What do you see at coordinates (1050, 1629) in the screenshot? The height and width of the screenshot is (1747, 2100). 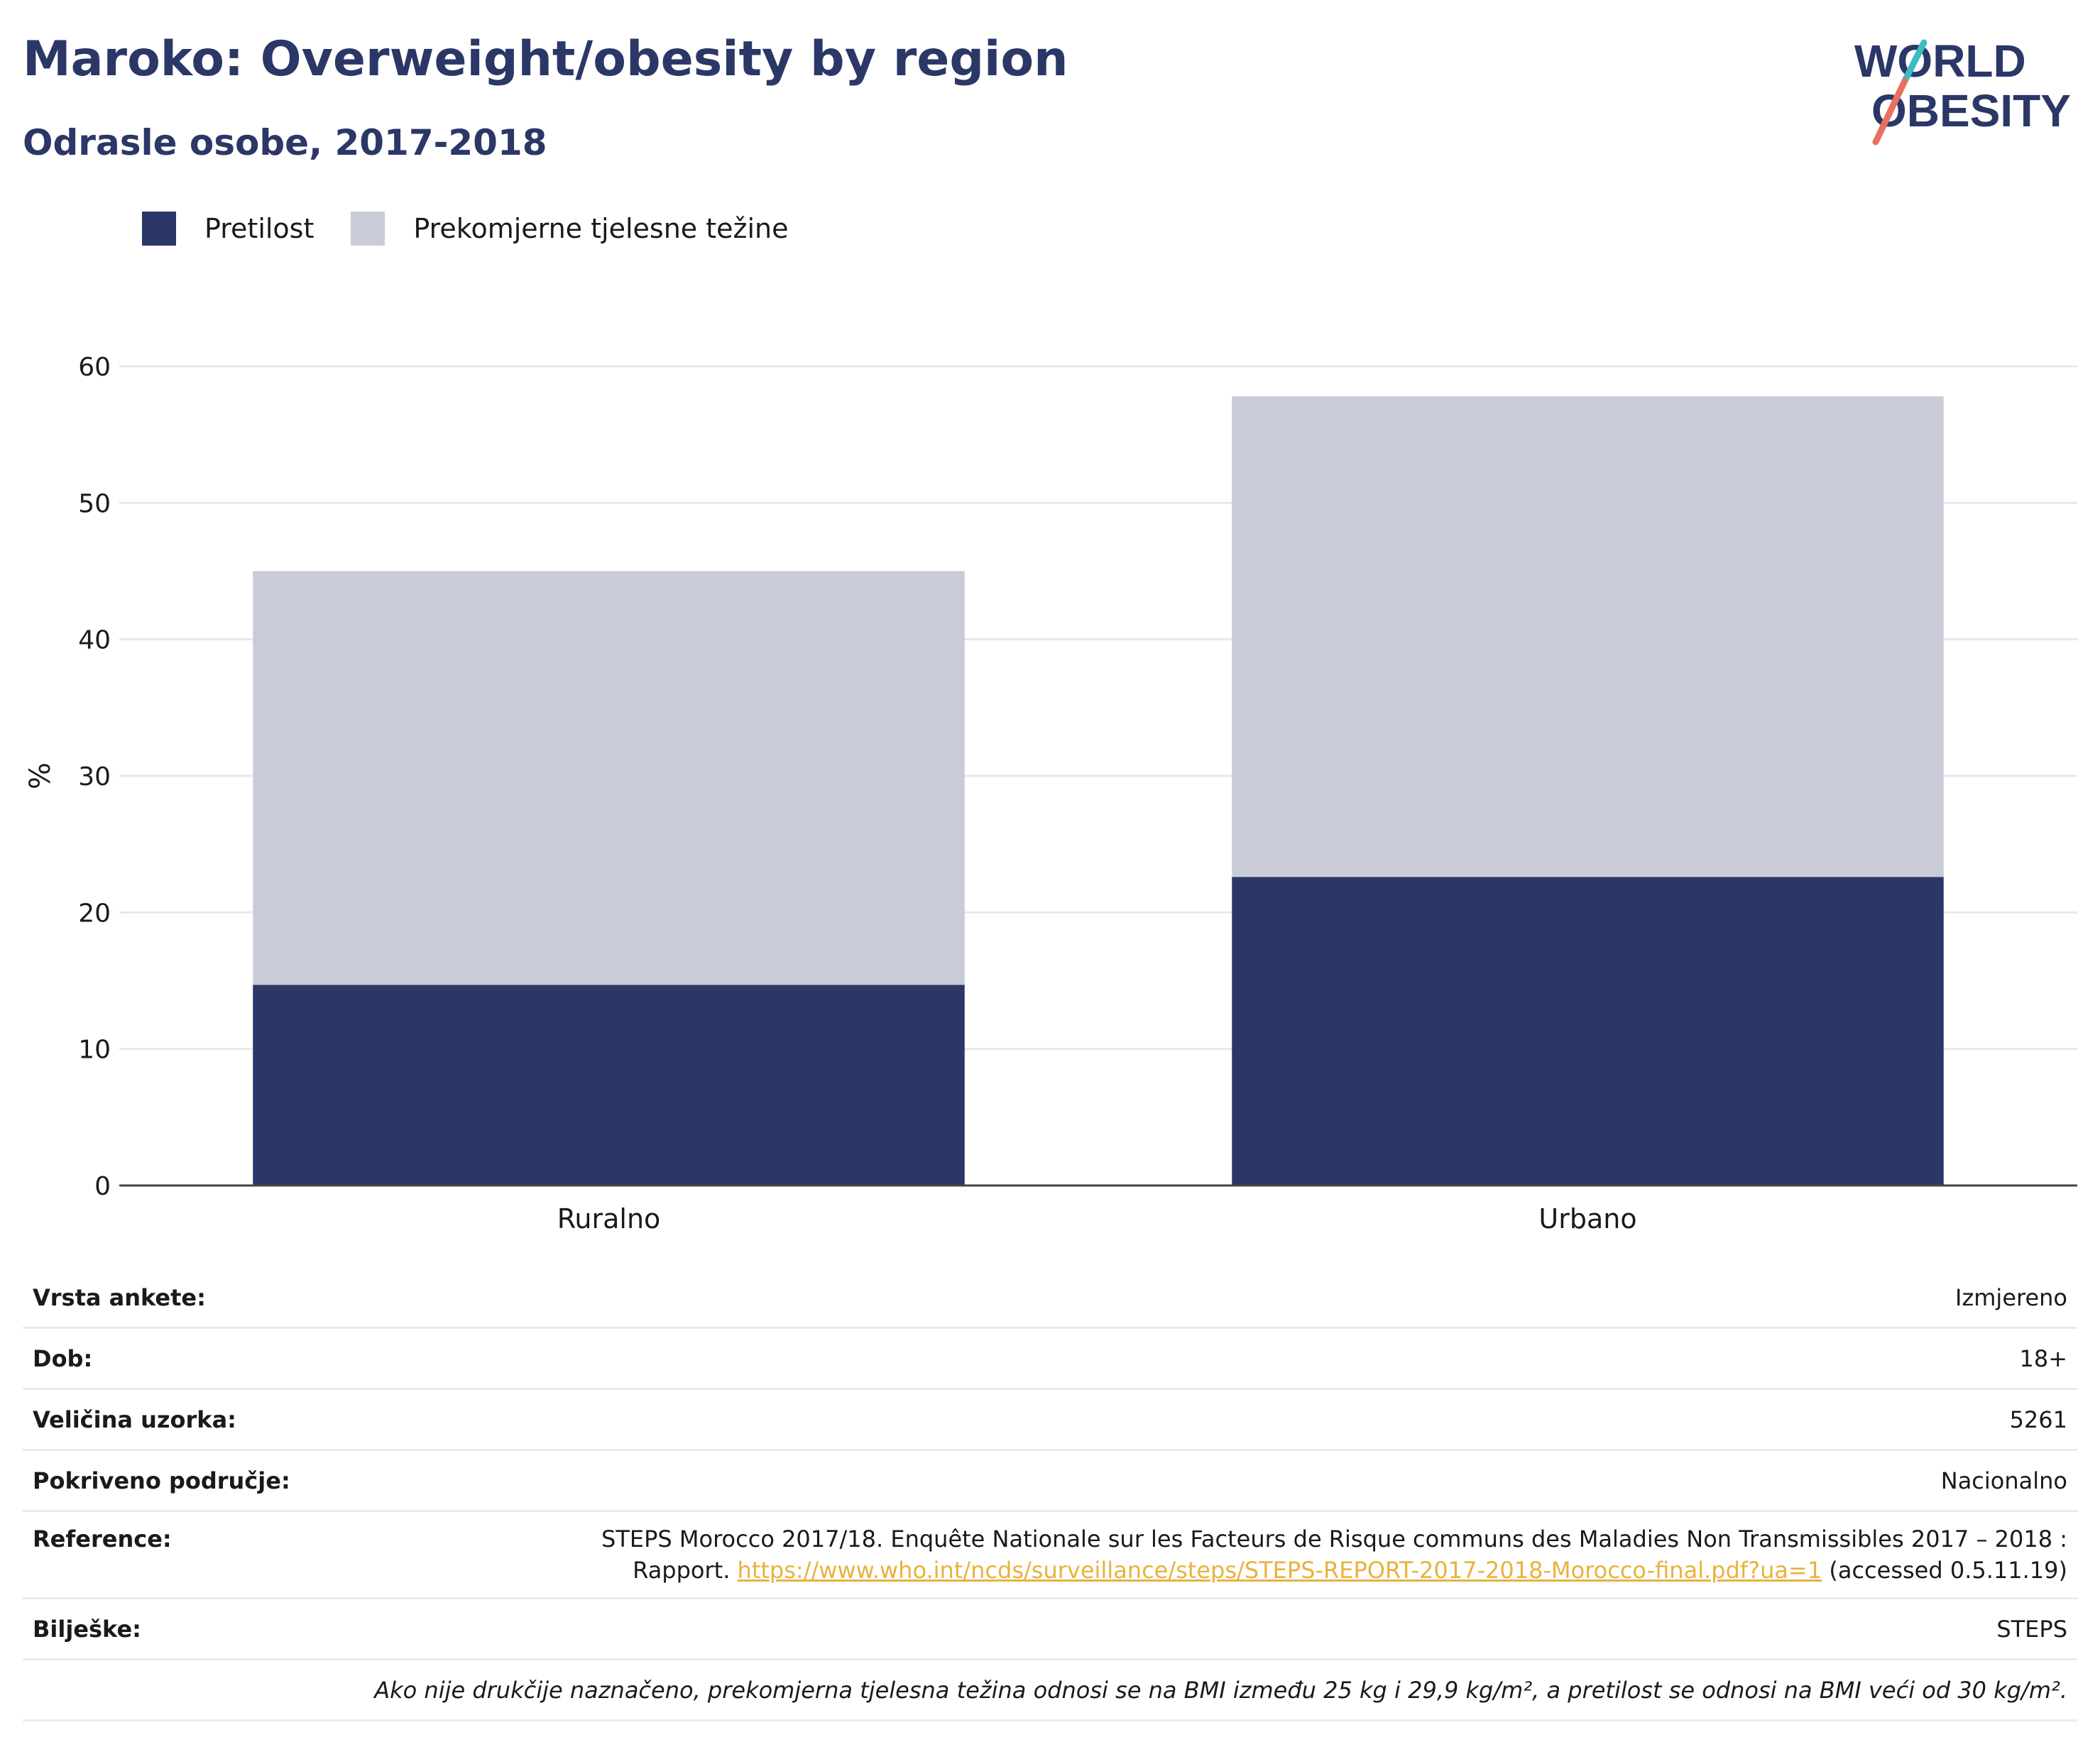 I see `info-row-notes: Bilješke: STEPS` at bounding box center [1050, 1629].